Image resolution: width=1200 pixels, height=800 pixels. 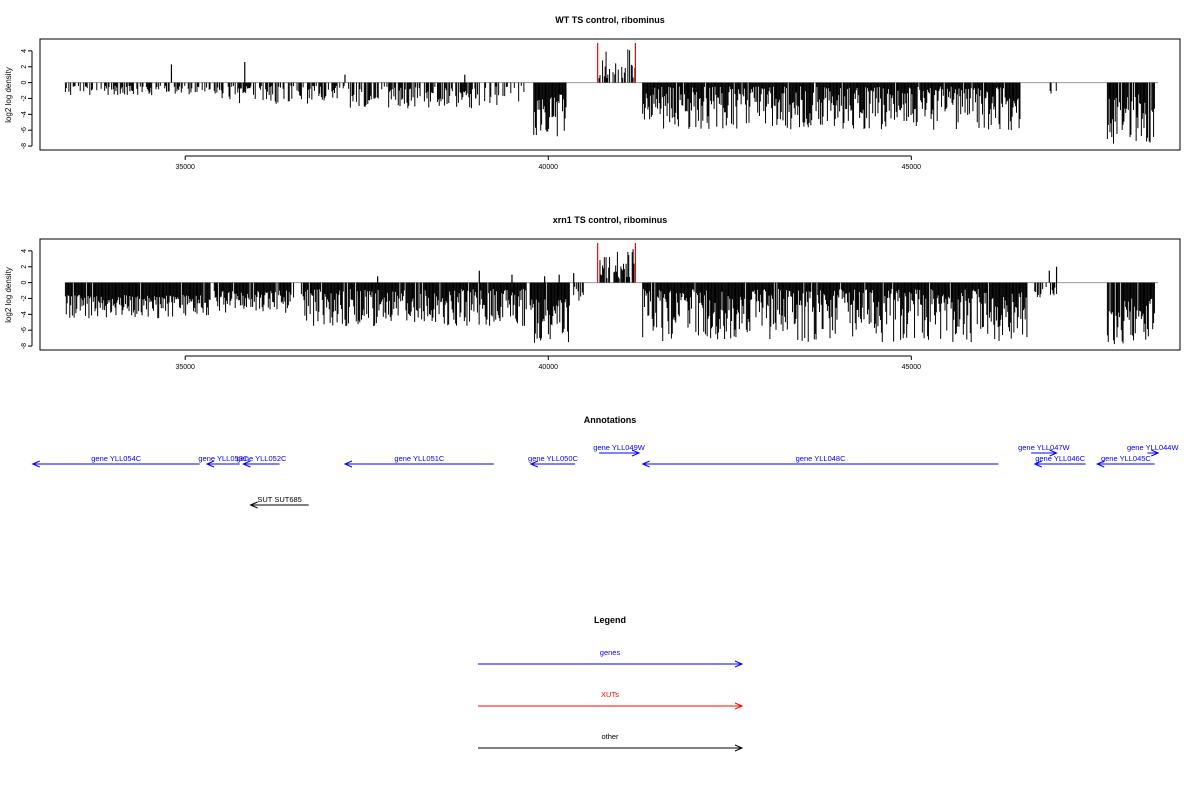 I want to click on feature-label: gene YLL050C, so click(x=553, y=458).